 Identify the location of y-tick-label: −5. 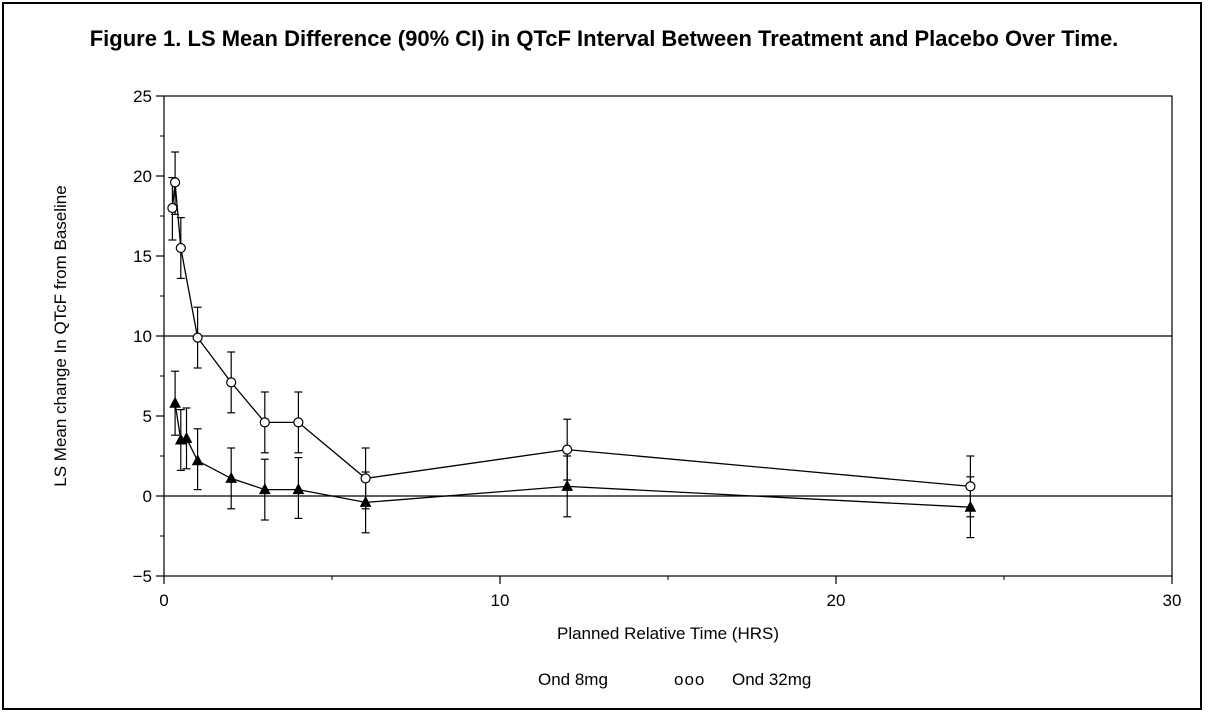
(142, 576).